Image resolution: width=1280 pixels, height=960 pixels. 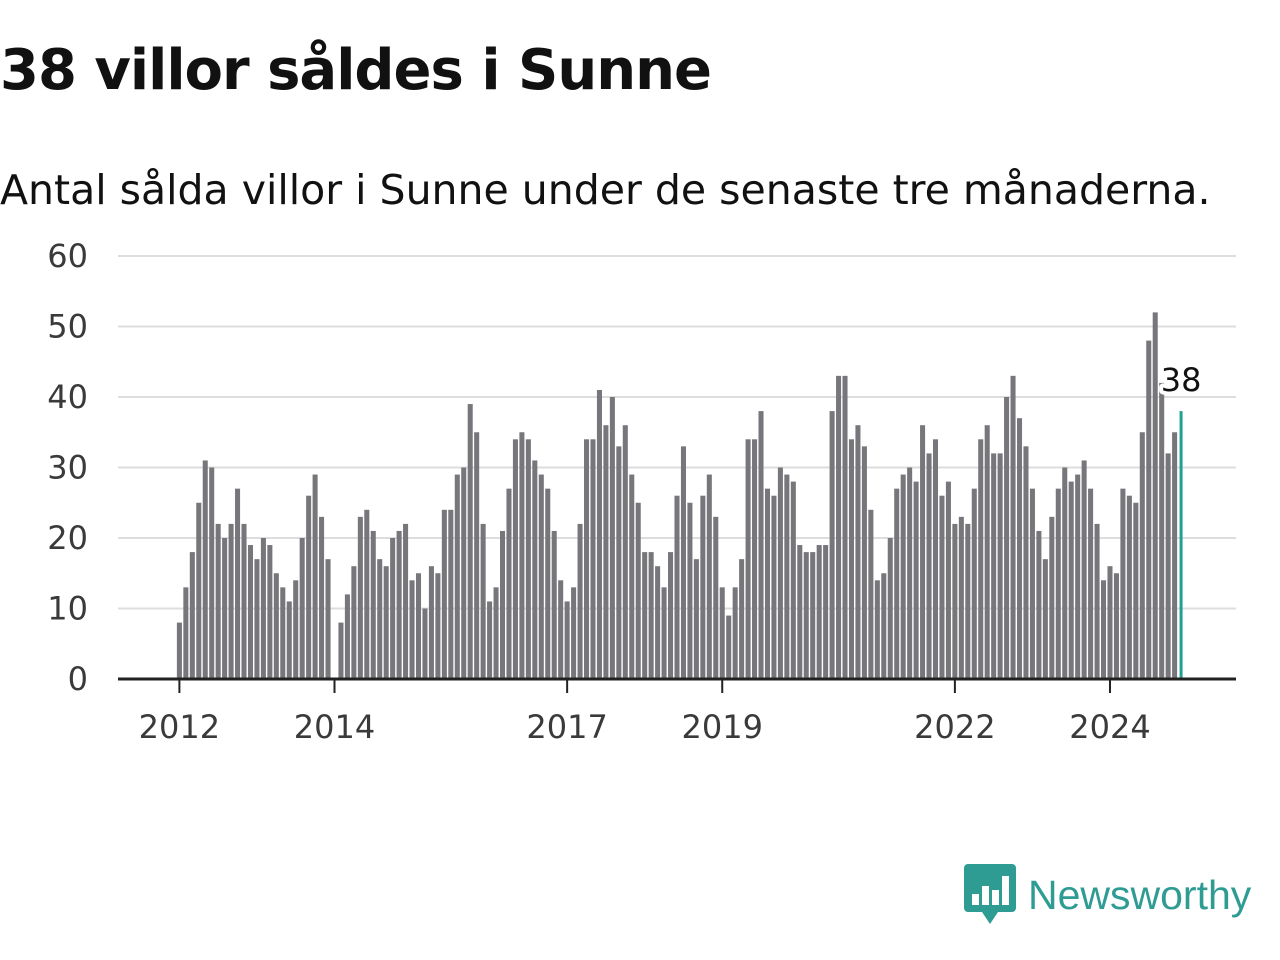 I want to click on y-tick-label: 20, so click(x=67, y=538).